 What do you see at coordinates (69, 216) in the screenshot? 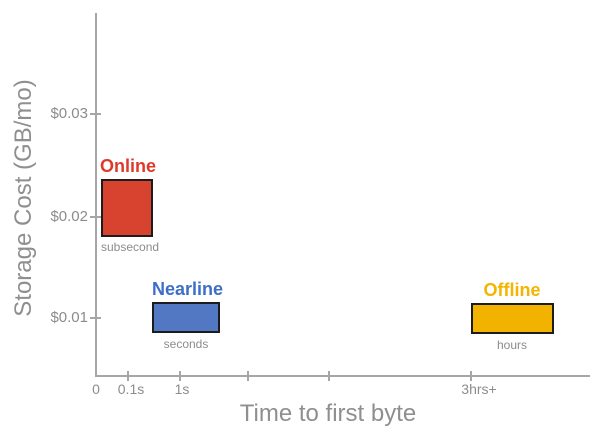
I see `y-tick-label: $0.02` at bounding box center [69, 216].